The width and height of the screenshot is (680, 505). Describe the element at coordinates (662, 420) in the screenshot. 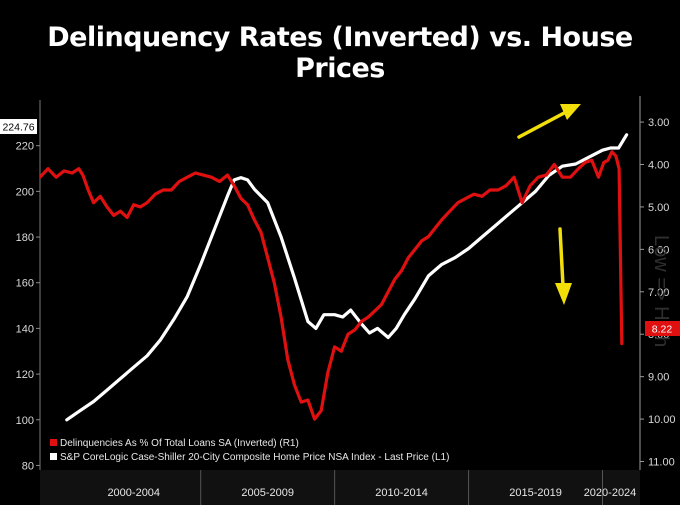

I see `right-tick-label: 10.00` at that location.